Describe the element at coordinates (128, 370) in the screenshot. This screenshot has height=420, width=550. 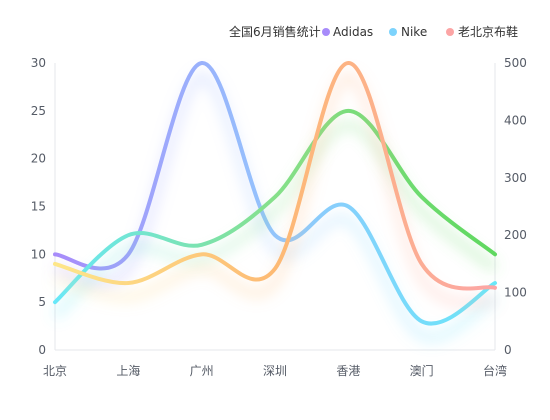
I see `x-tick-label: 上海` at that location.